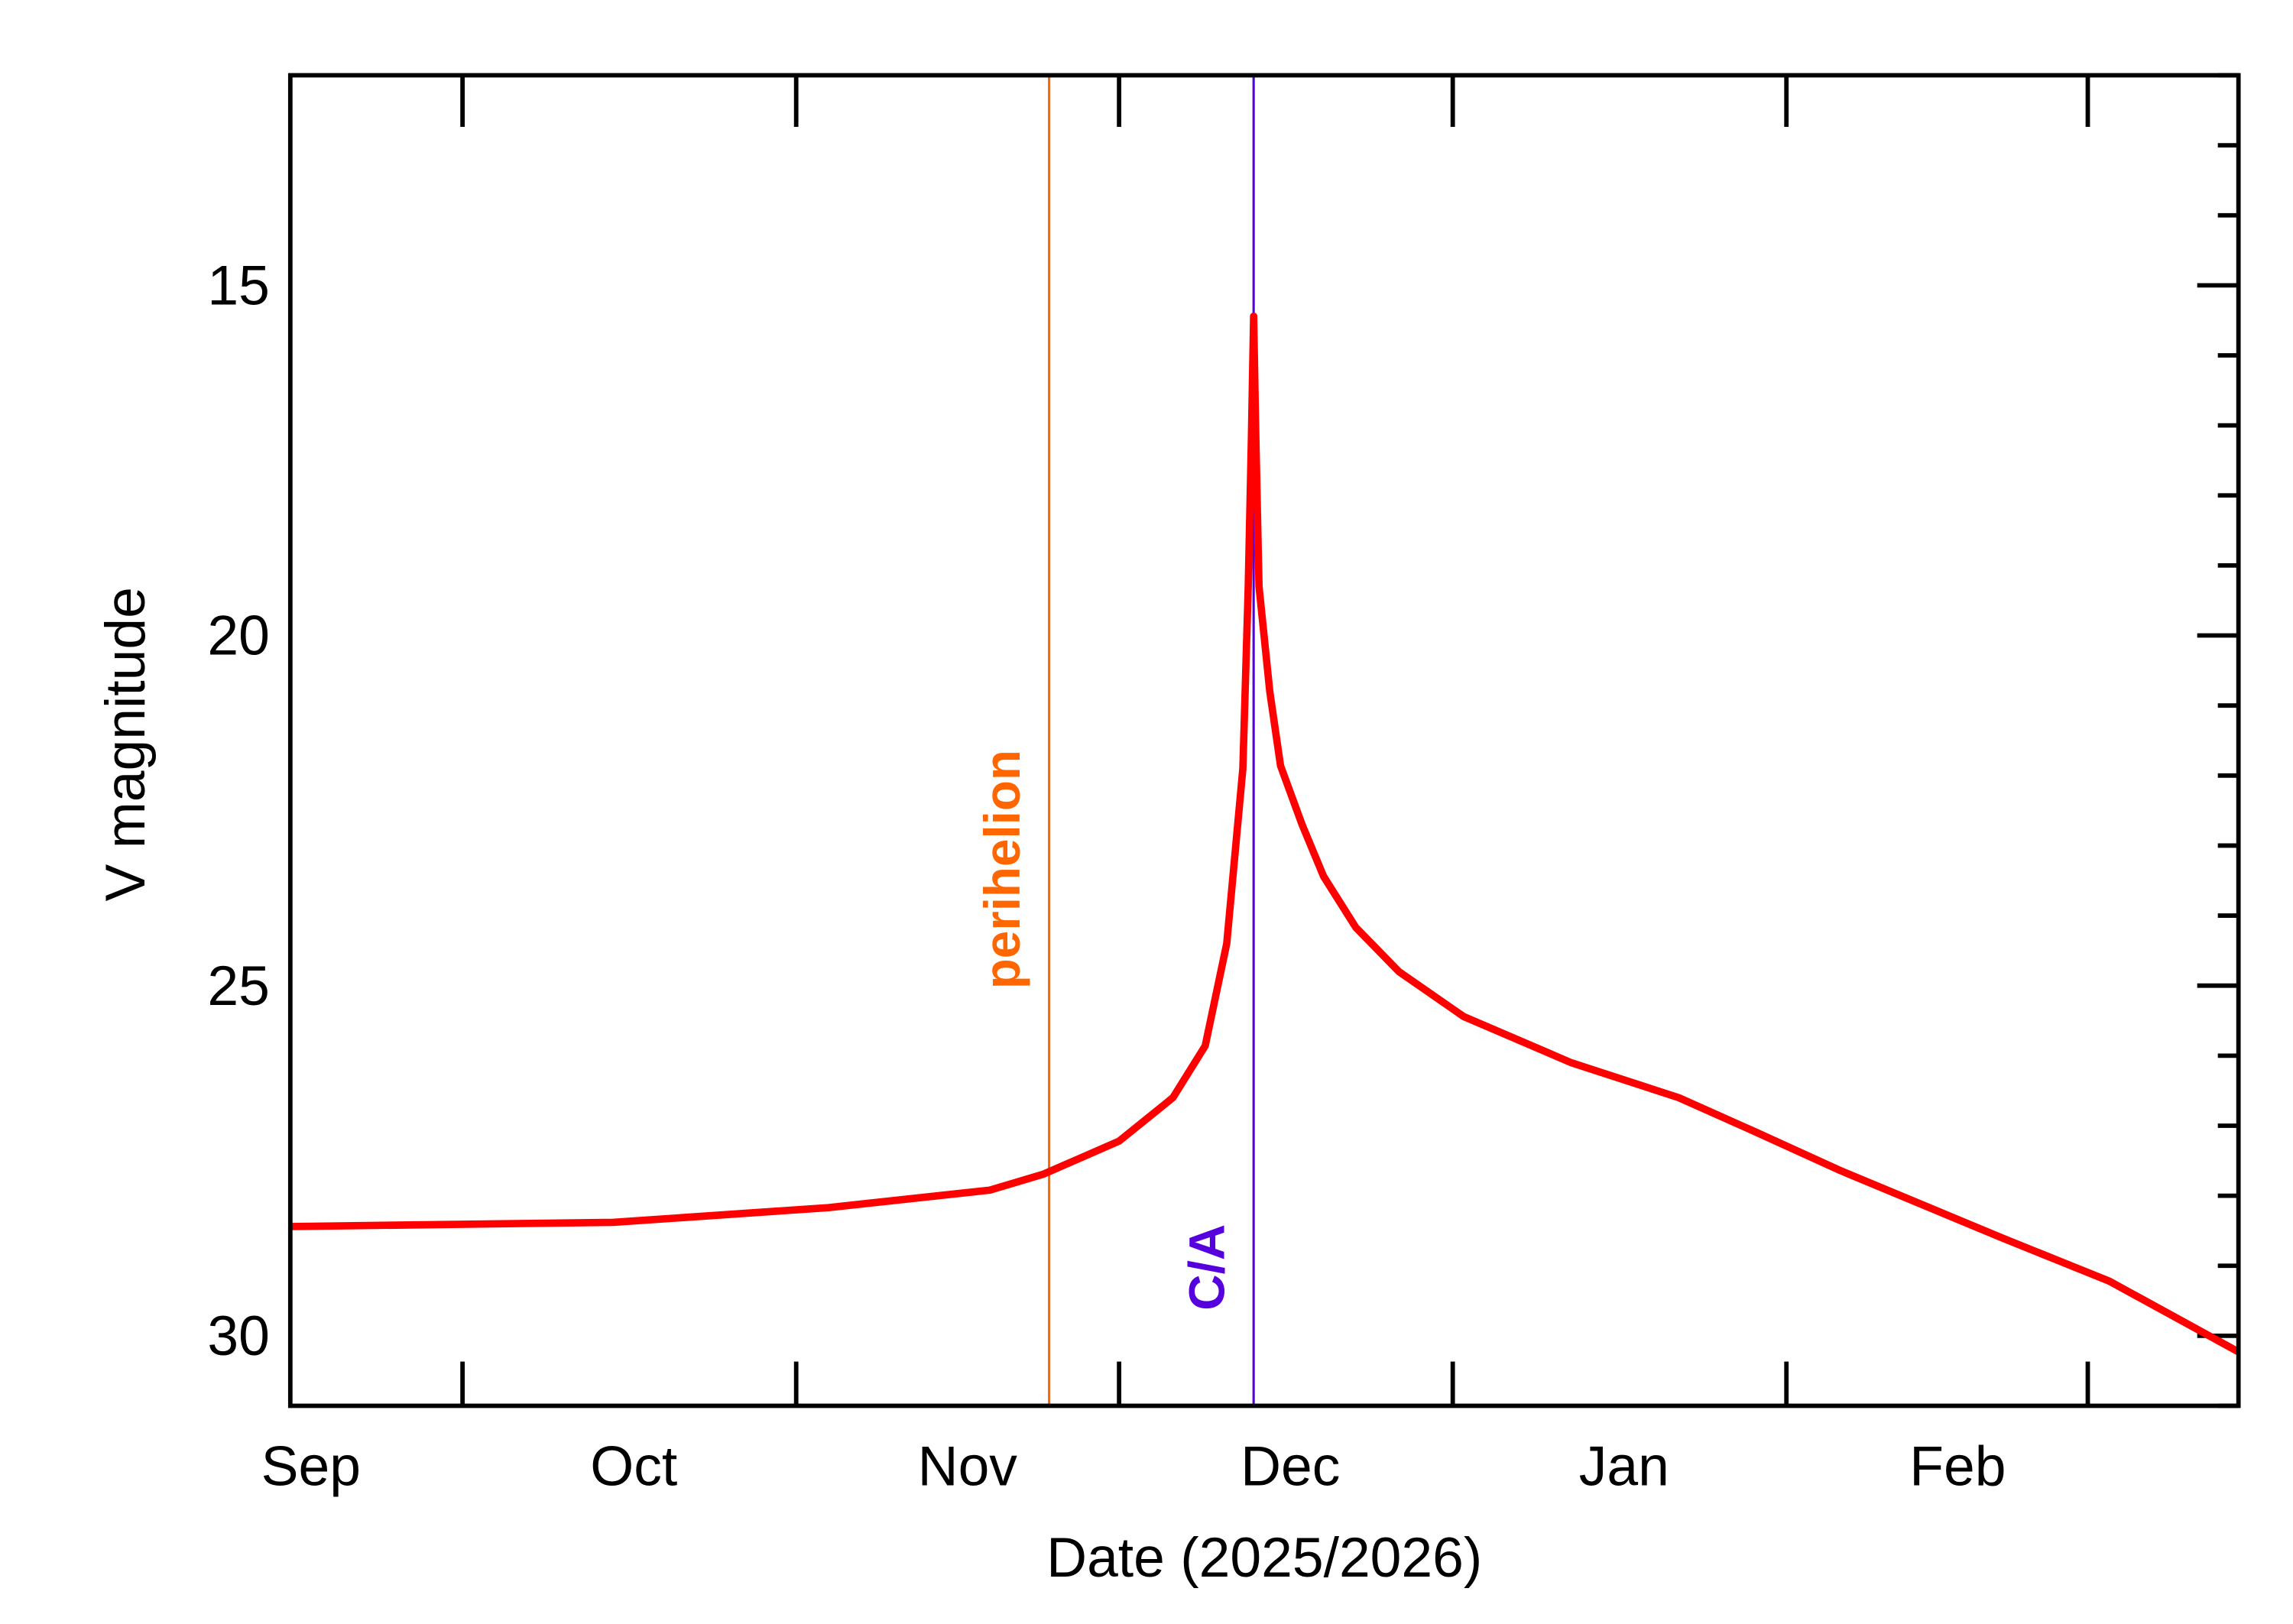 The image size is (2293, 1624). Describe the element at coordinates (1290, 1466) in the screenshot. I see `x-tick-label: Dec` at that location.